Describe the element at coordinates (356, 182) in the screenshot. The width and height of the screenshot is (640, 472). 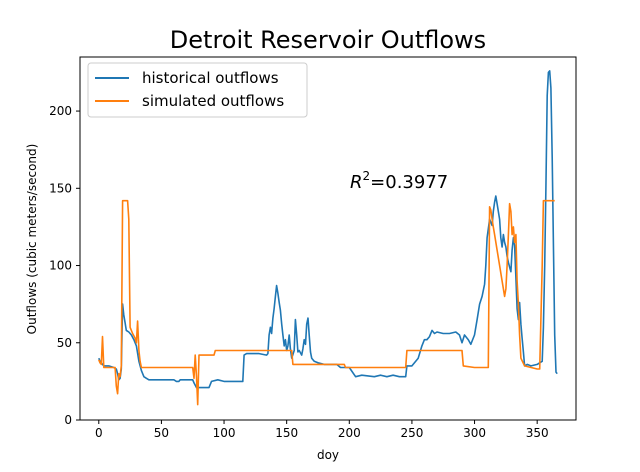
I see `annotation-prefix: R` at that location.